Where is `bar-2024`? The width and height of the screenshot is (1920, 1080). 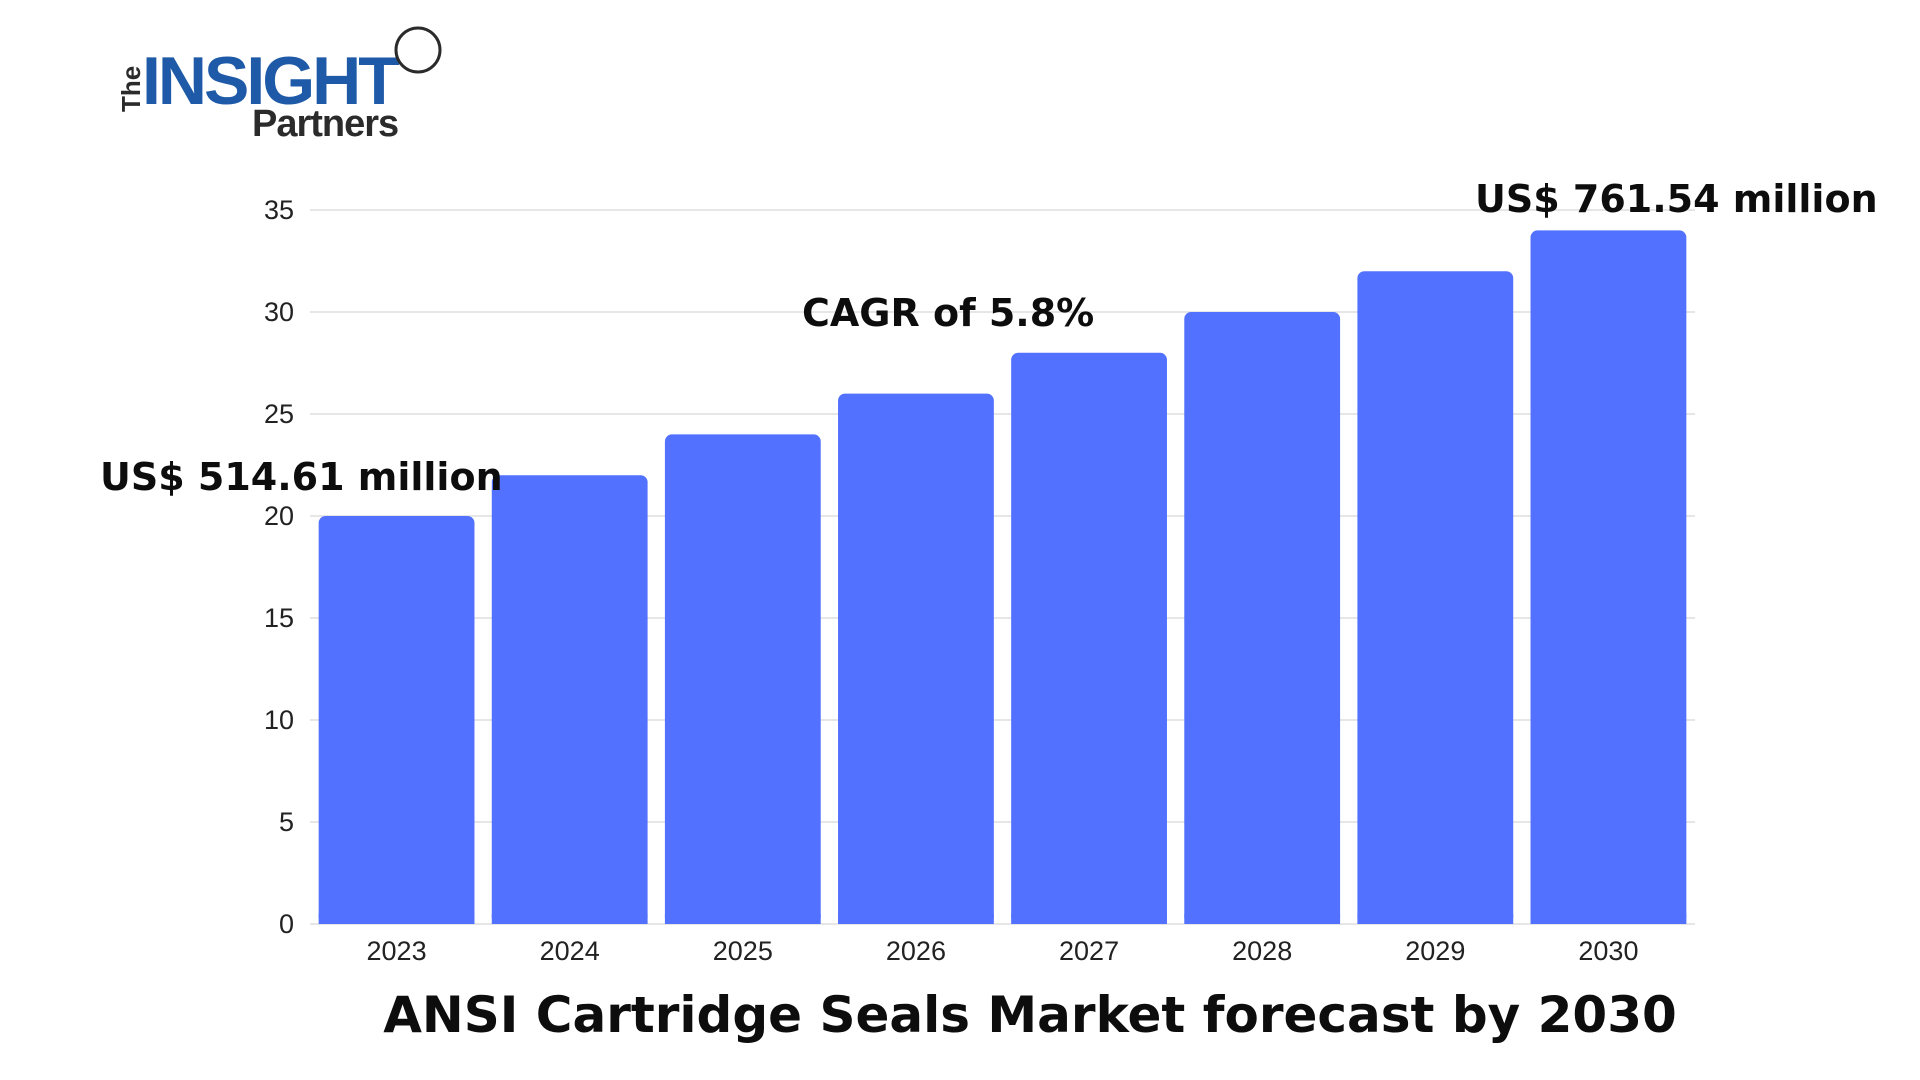
bar-2024 is located at coordinates (569, 699).